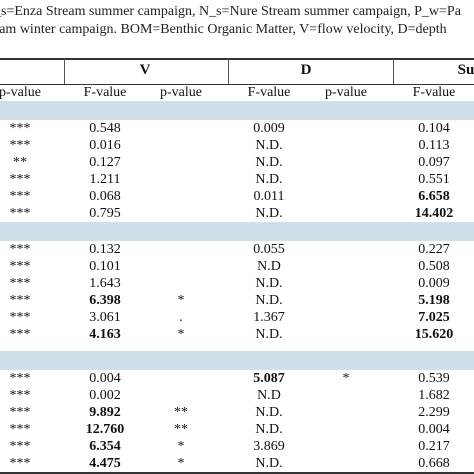 This screenshot has height=474, width=474. What do you see at coordinates (434, 196) in the screenshot?
I see `table-cell: 6.658` at bounding box center [434, 196].